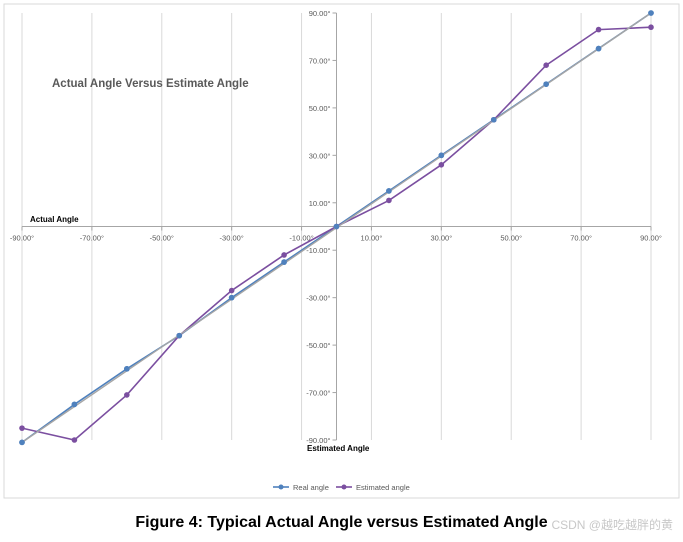 The height and width of the screenshot is (542, 683). I want to click on x-tick-label: -50.00°, so click(162, 238).